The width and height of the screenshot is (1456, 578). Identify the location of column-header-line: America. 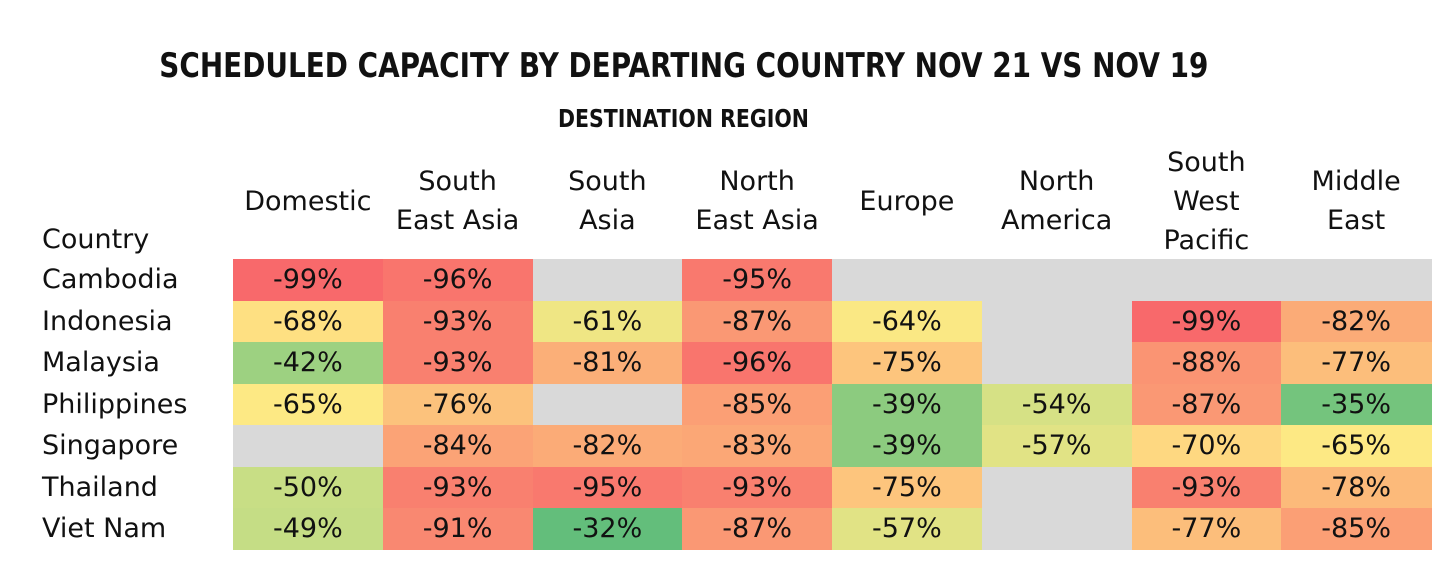
(1056, 220).